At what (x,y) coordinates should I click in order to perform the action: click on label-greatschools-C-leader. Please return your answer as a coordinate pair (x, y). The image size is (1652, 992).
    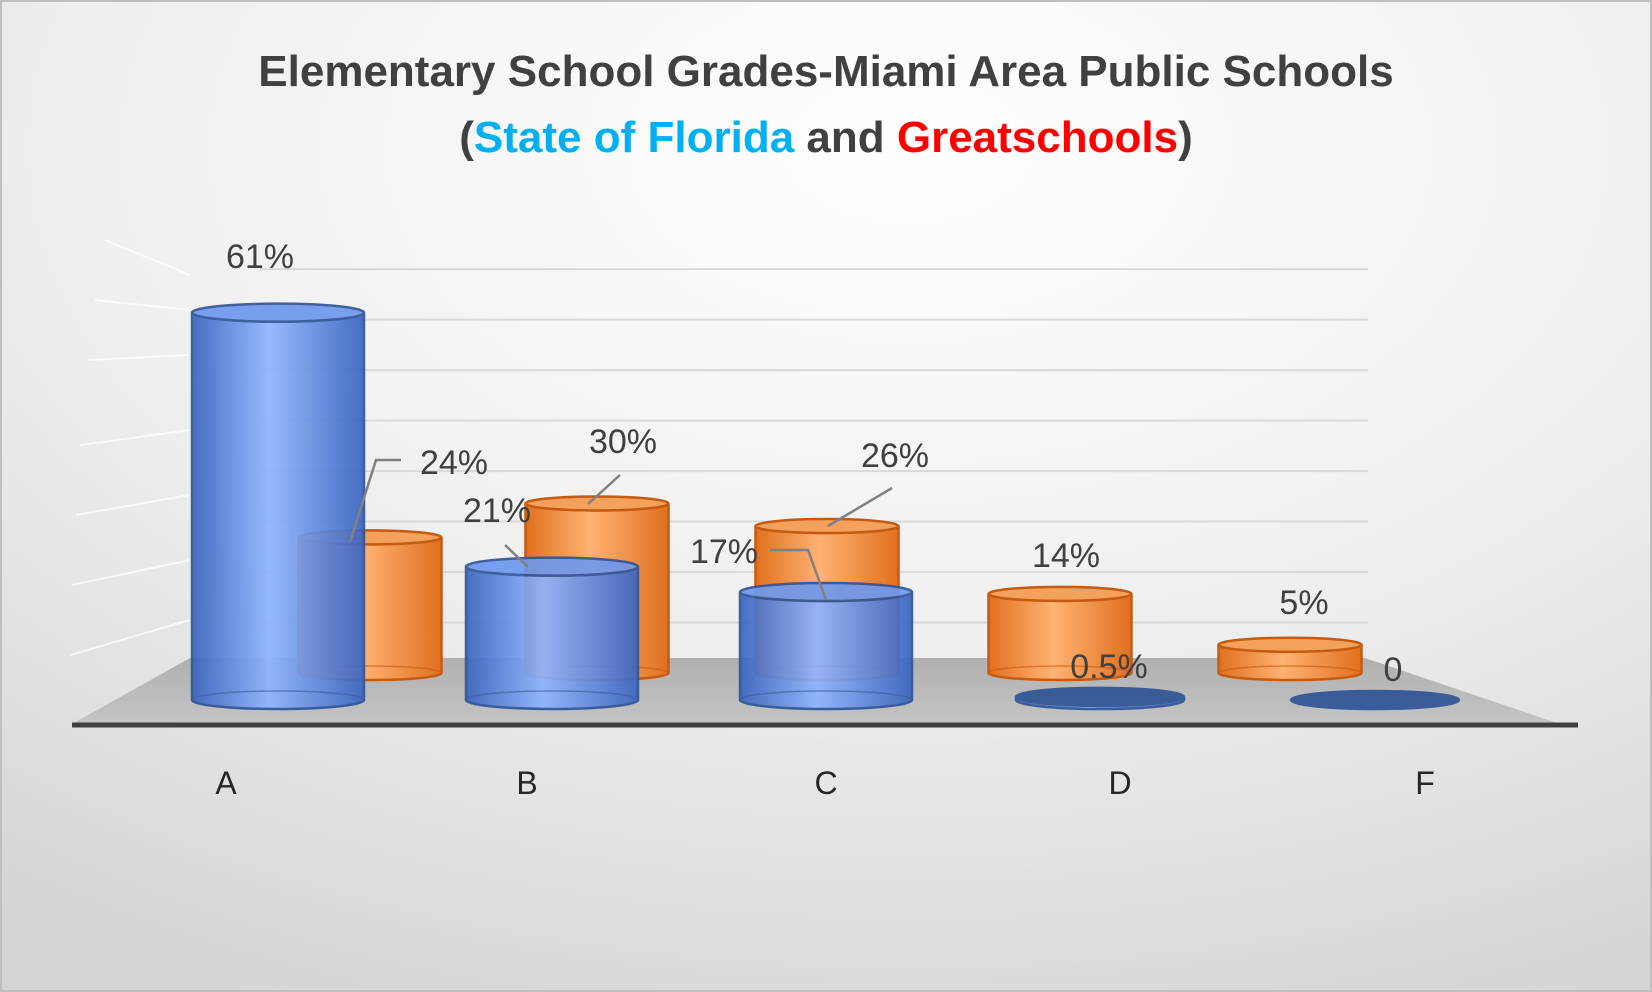
    Looking at the image, I should click on (860, 507).